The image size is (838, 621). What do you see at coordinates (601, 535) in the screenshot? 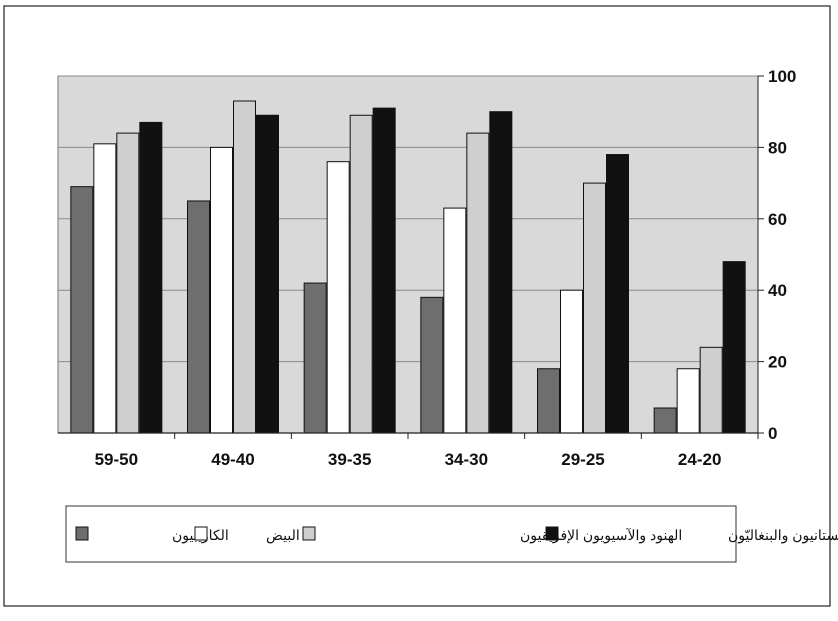
I see `legend-label: الهنود والآسيويون الإفريقيون` at bounding box center [601, 535].